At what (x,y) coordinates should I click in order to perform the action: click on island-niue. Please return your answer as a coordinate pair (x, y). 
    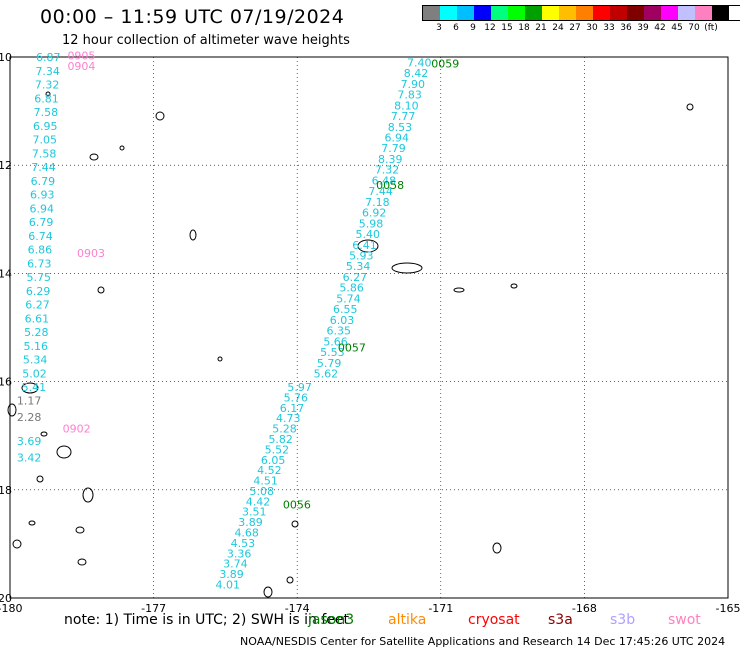
    Looking at the image, I should click on (497, 548).